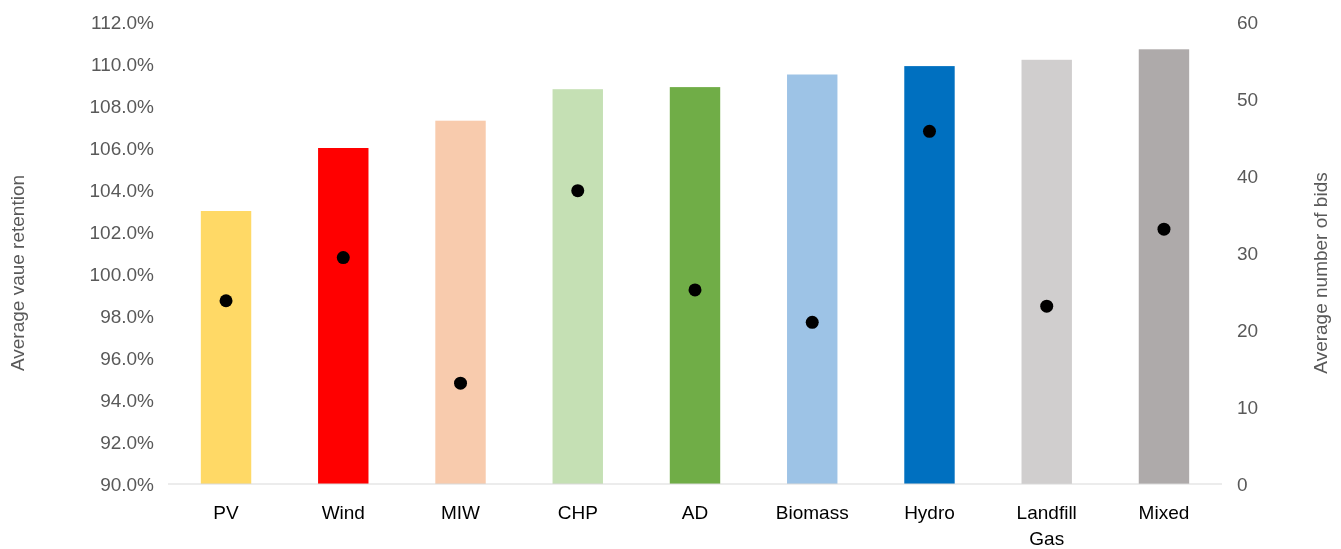 This screenshot has height=549, width=1341. I want to click on y-tick-label: 106.0%, so click(122, 148).